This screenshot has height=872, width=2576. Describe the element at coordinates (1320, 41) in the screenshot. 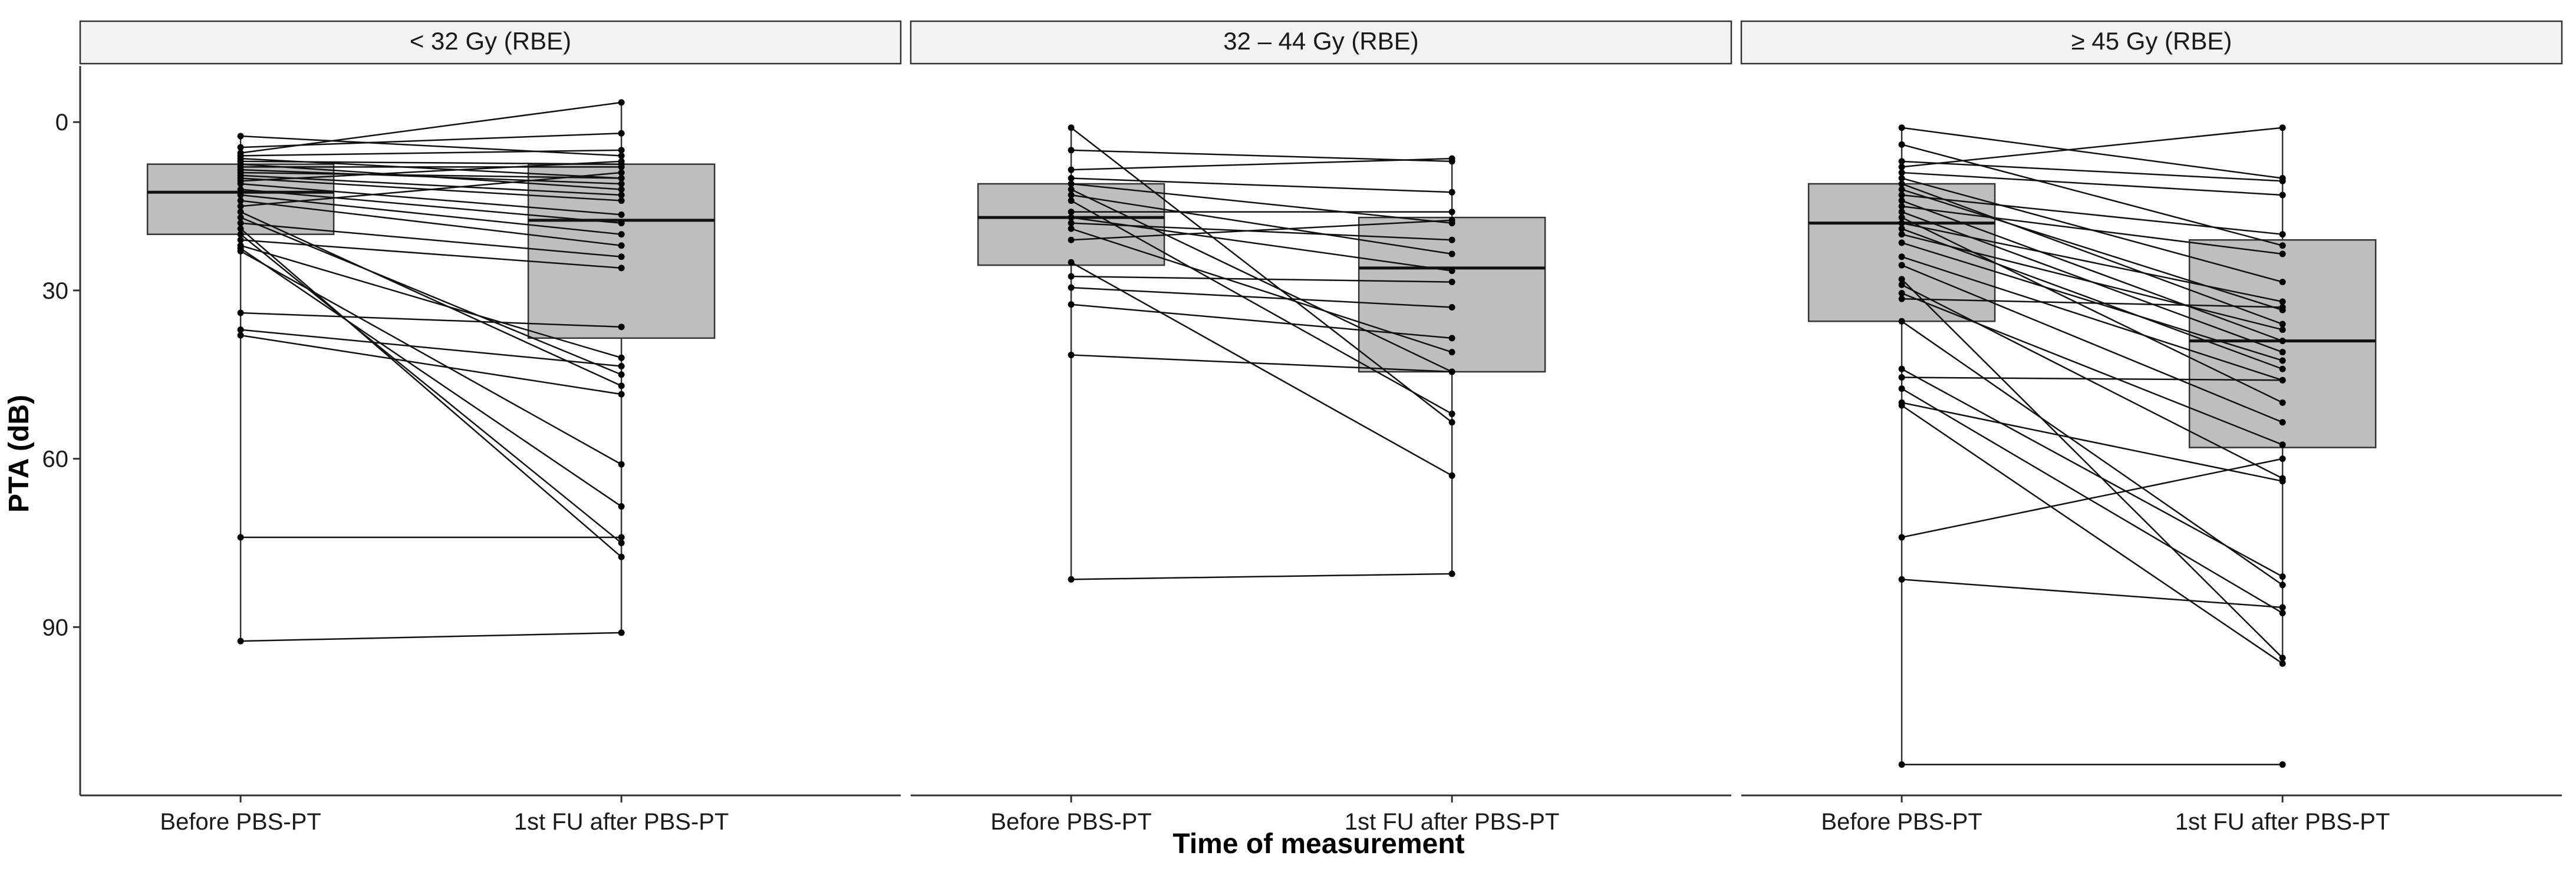

I see `facet-label: 32 – 44 Gy (RBE)` at that location.